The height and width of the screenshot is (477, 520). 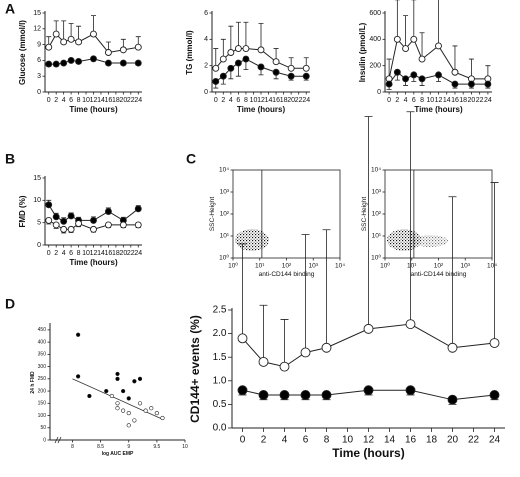 I want to click on y-tick-label: 600, so click(x=375, y=13).